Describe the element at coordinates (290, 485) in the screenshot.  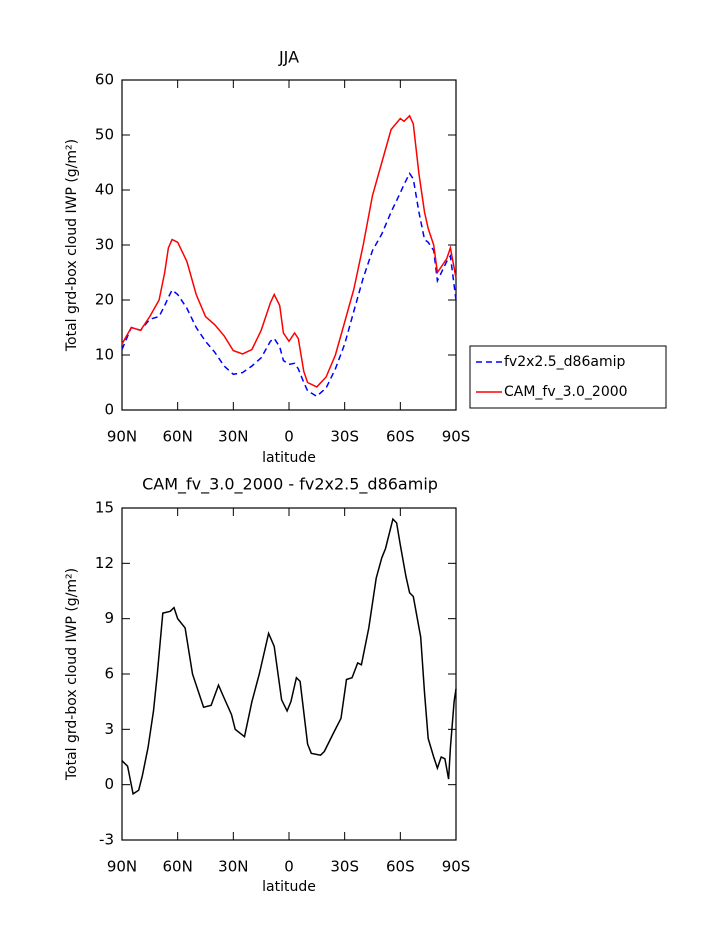
I see `chart-title: CAM_fv_3.0_2000 - fv2x2.5_d86amip` at that location.